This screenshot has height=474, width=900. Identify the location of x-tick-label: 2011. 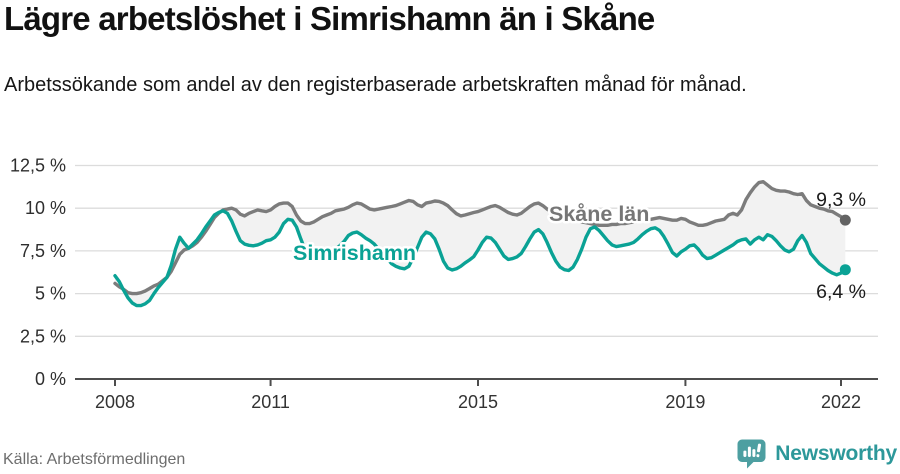
(270, 402).